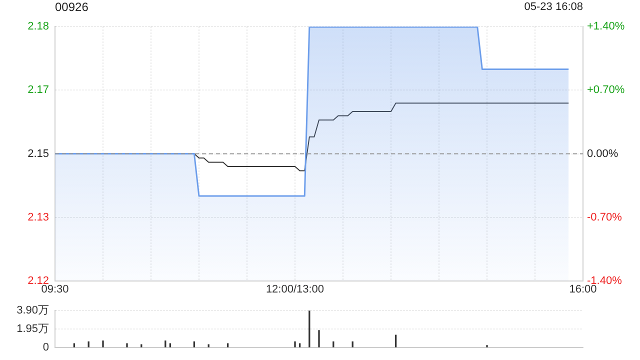 Image resolution: width=640 pixels, height=360 pixels. I want to click on y2-tick-label: +0.70%, so click(606, 90).